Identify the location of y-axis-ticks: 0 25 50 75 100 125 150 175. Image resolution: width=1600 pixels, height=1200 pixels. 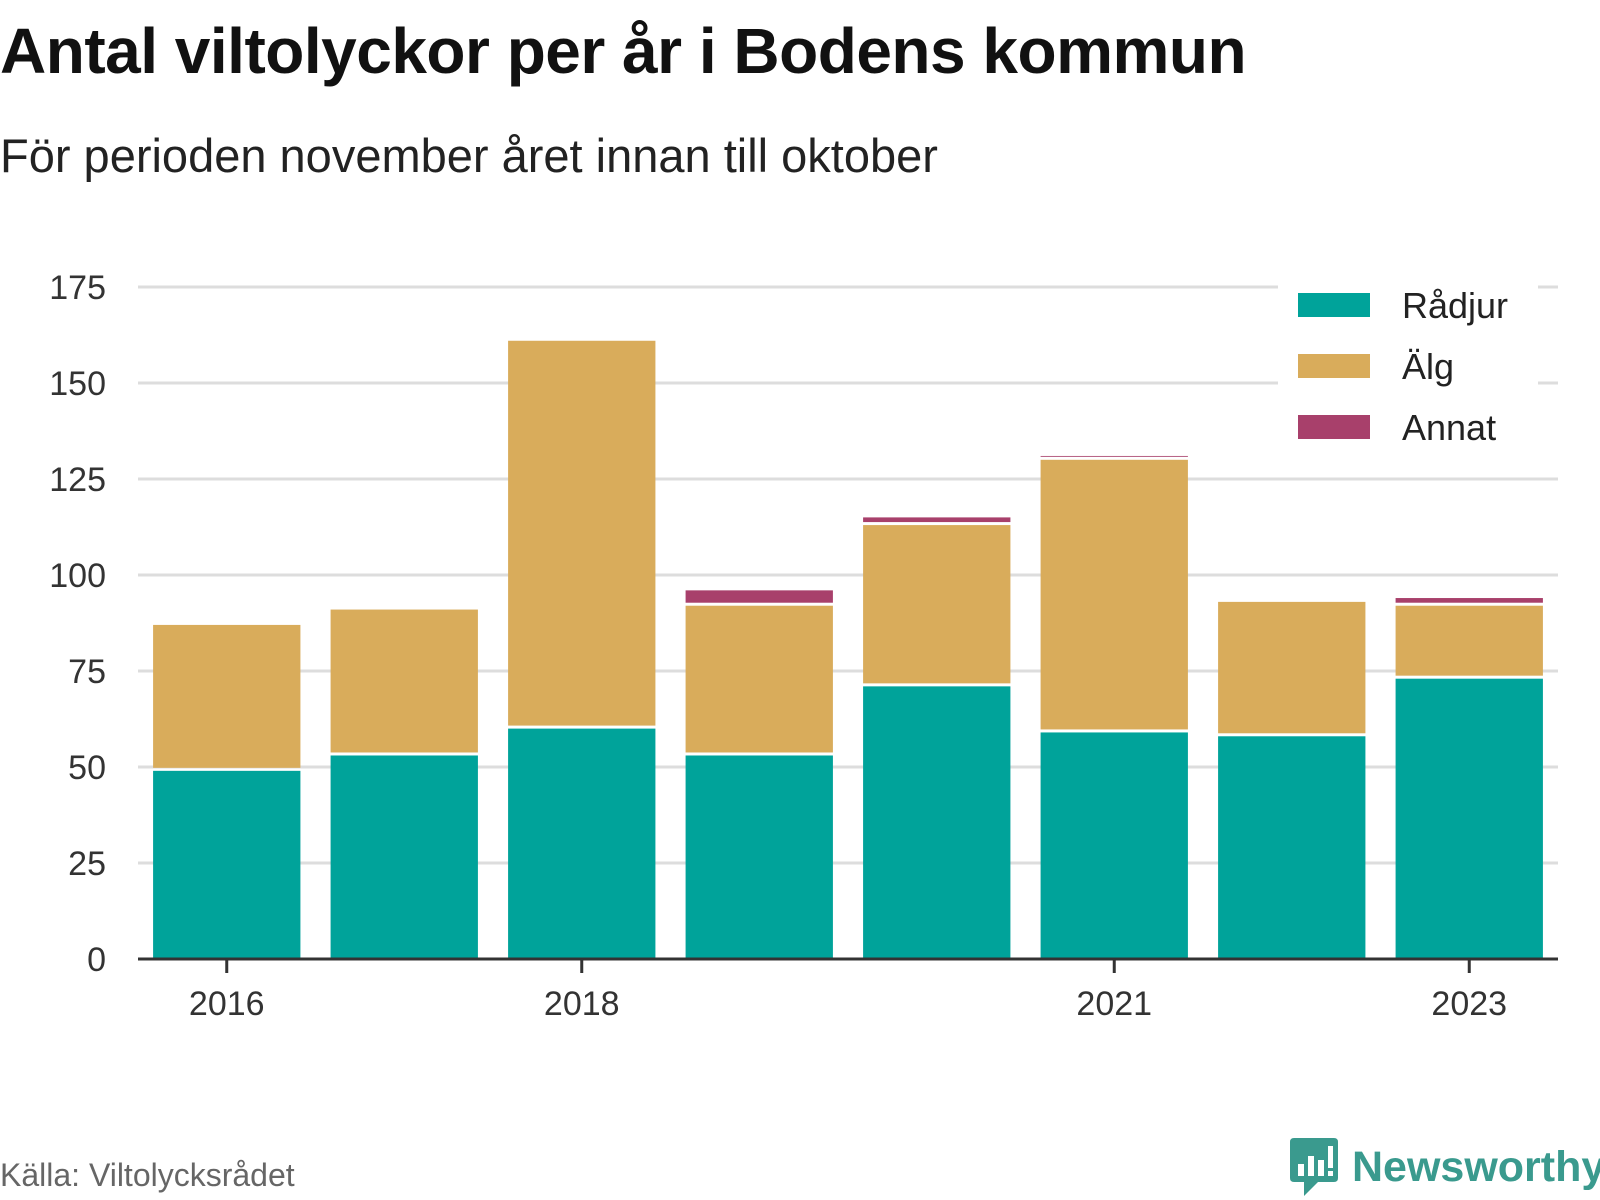
(77, 624).